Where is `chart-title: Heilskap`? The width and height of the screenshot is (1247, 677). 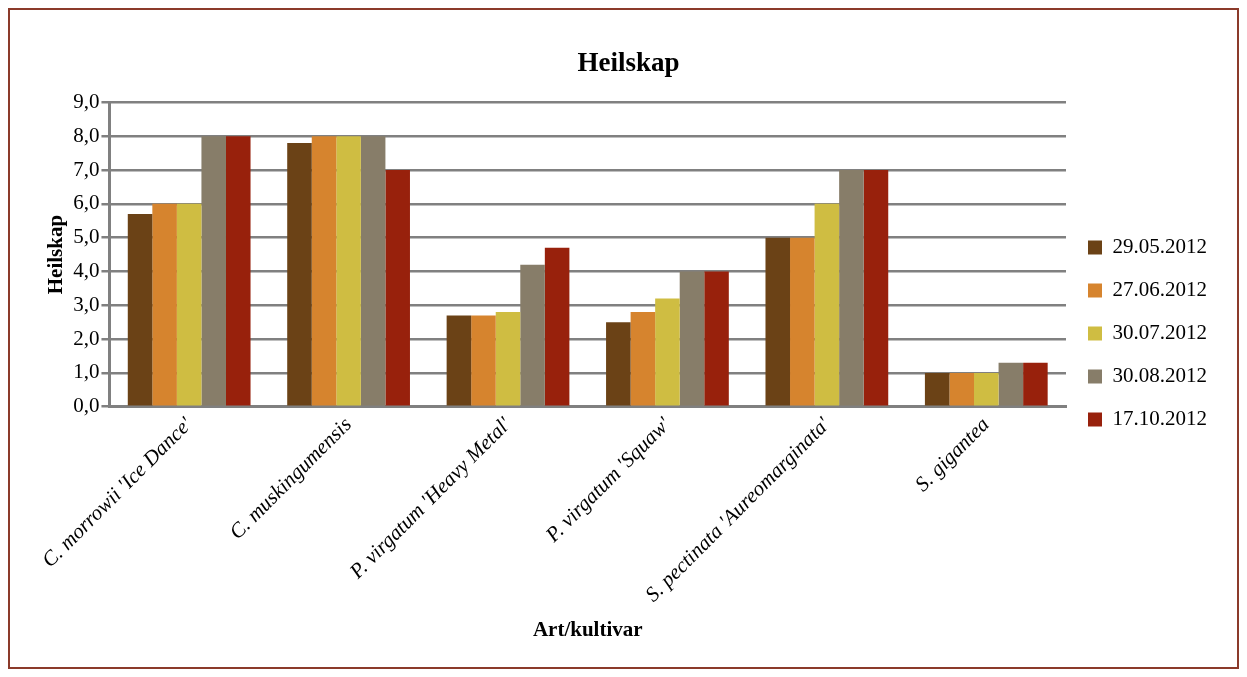
chart-title: Heilskap is located at coordinates (628, 62).